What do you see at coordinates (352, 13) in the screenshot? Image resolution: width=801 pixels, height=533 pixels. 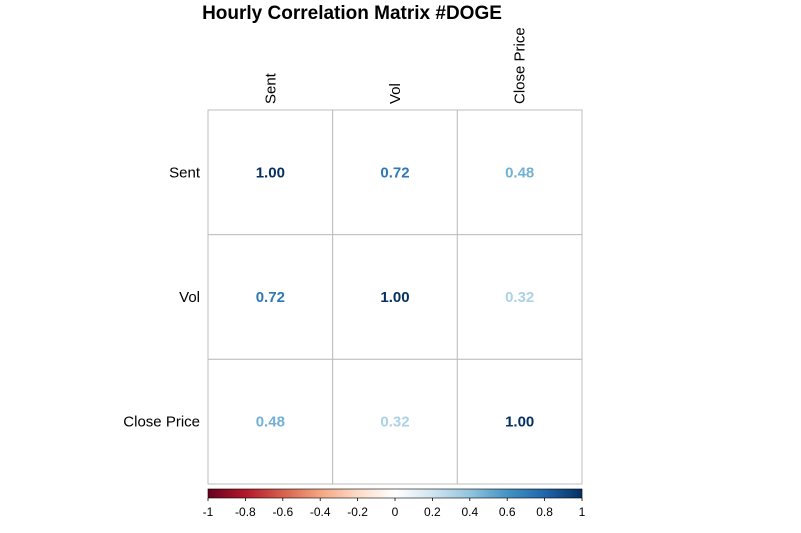 I see `chart-title: Hourly Correlation Matrix #DOGE` at bounding box center [352, 13].